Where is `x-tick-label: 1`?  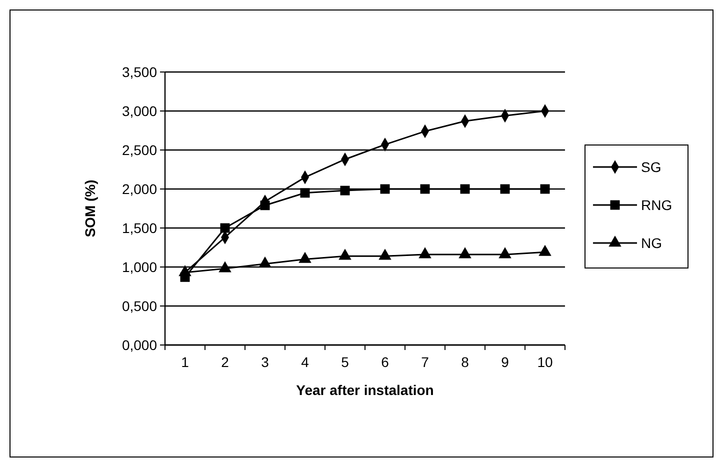 x-tick-label: 1 is located at coordinates (185, 362).